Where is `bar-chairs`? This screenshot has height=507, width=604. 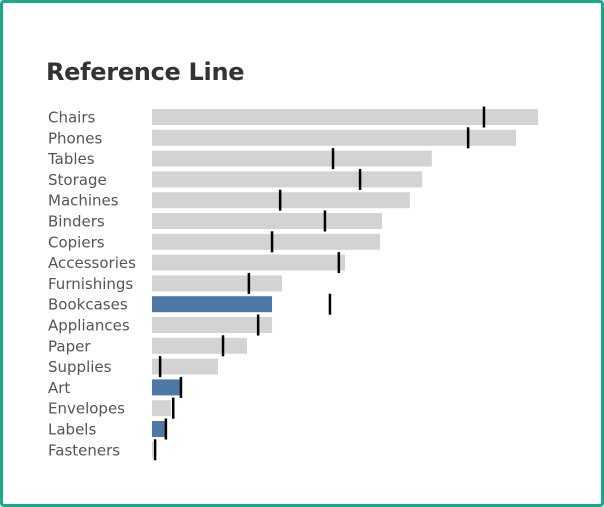
bar-chairs is located at coordinates (345, 117).